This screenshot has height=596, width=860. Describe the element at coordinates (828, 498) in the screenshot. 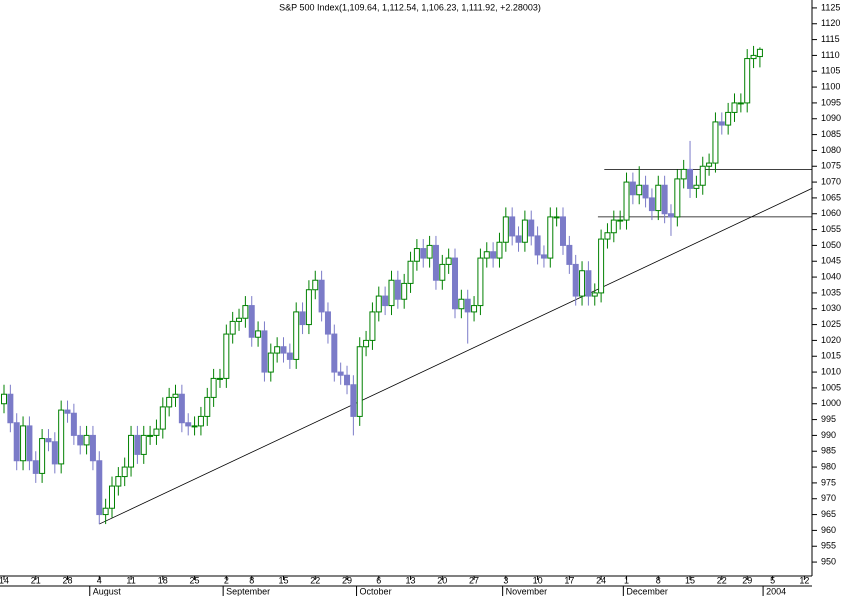

I see `y-tick-label: 970` at that location.